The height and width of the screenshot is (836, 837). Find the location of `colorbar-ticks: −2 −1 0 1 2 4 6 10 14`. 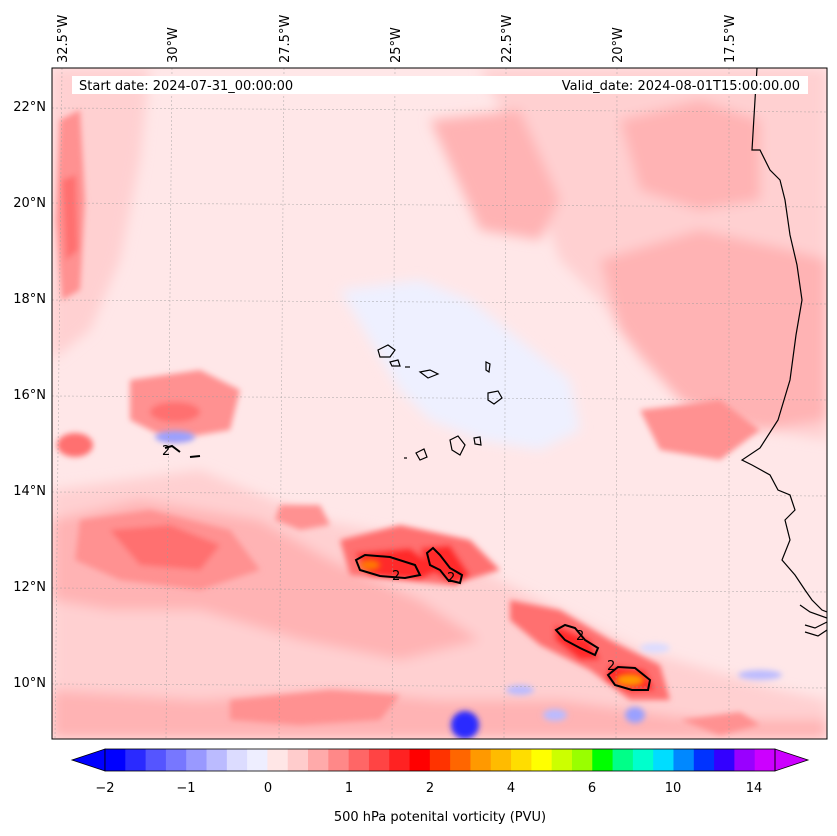

colorbar-ticks: −2 −1 0 1 2 4 6 10 14 is located at coordinates (428, 788).